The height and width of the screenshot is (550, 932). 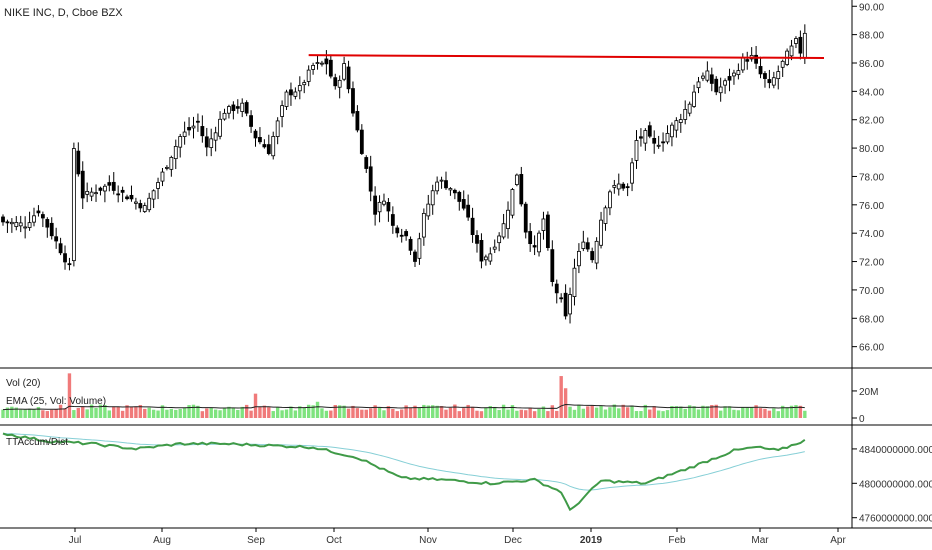 What do you see at coordinates (895, 450) in the screenshot?
I see `accum-tick-label: 4840000000.000` at bounding box center [895, 450].